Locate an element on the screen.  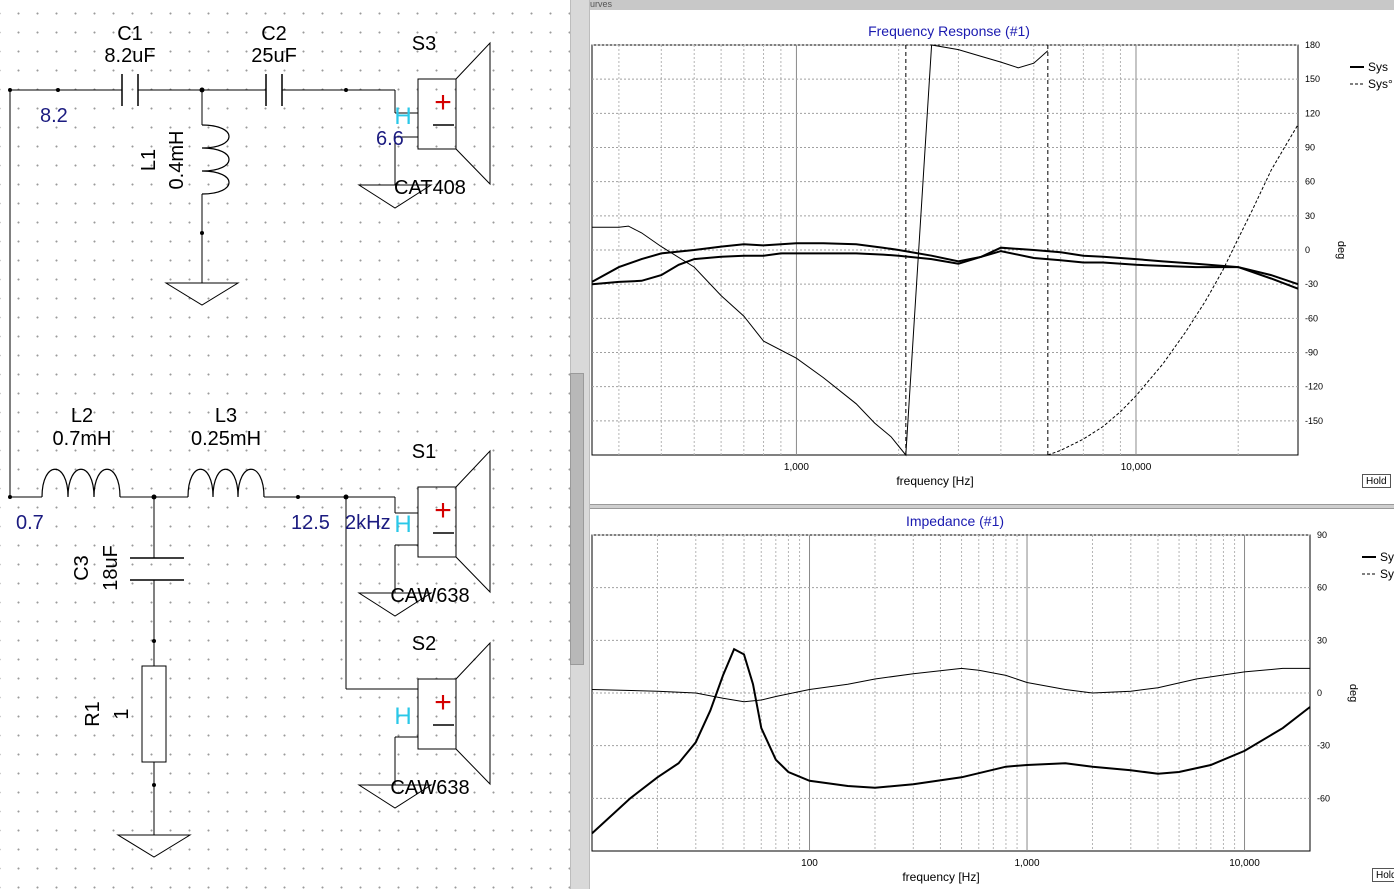
y-tick-label: -90 is located at coordinates (1311, 353).